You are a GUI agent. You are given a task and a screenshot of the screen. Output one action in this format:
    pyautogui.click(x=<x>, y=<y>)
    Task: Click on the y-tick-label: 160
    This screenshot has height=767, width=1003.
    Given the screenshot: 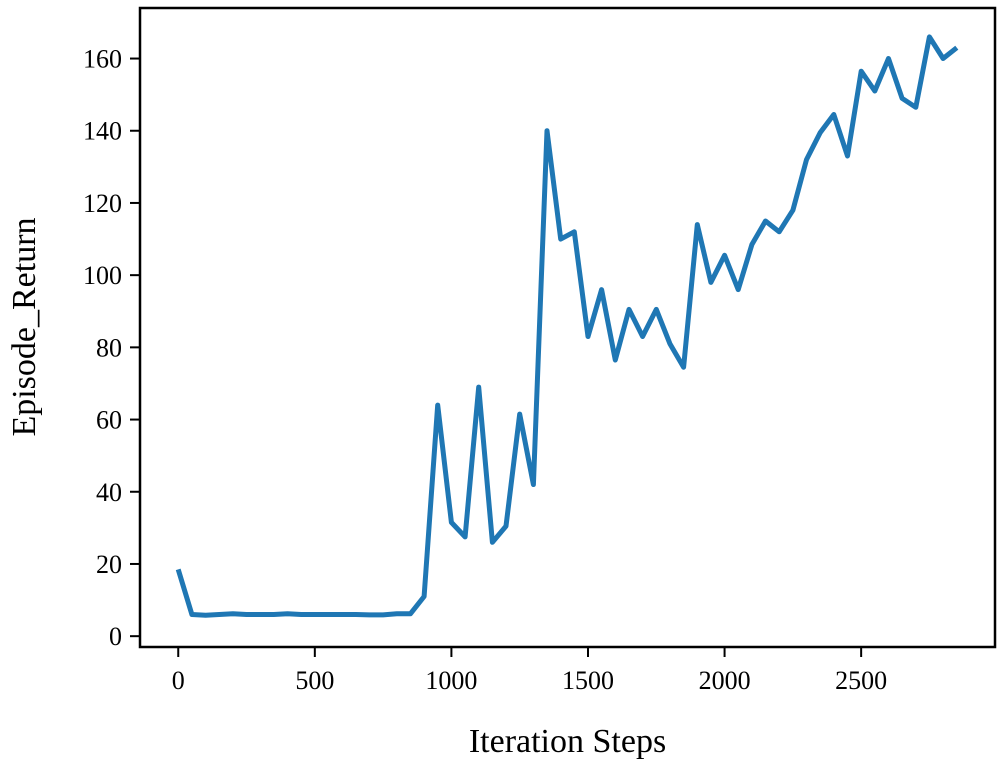 What is the action you would take?
    pyautogui.click(x=102, y=59)
    